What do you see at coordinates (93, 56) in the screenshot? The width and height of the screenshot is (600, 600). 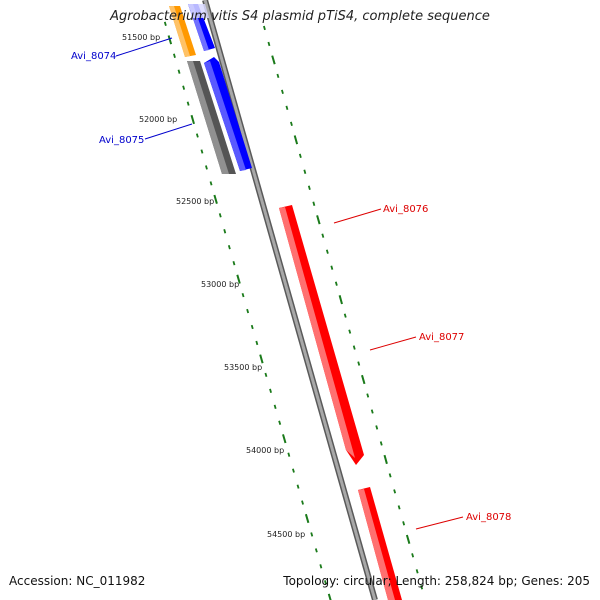 I see `gene-label-avi-8074: Avi_8074` at bounding box center [93, 56].